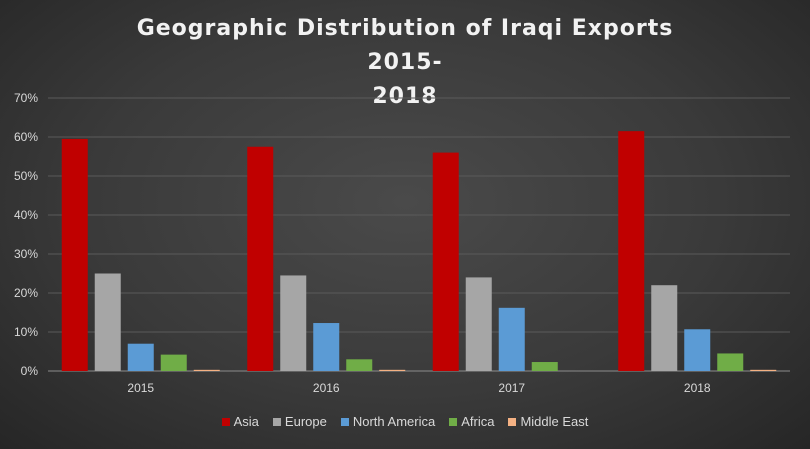 The image size is (810, 449). I want to click on bar-north-america-2015, so click(140, 357).